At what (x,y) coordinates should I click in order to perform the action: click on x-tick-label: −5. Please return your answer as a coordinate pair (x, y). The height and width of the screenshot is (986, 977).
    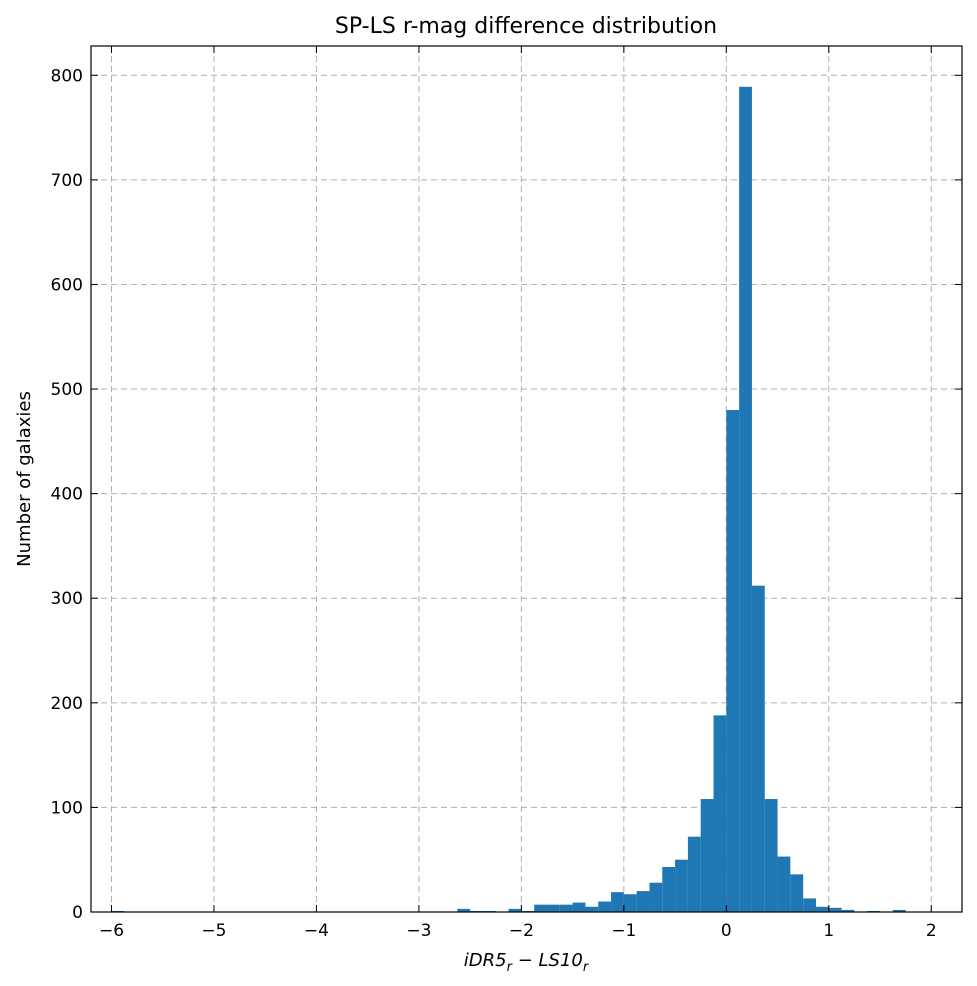
    Looking at the image, I should click on (213, 931).